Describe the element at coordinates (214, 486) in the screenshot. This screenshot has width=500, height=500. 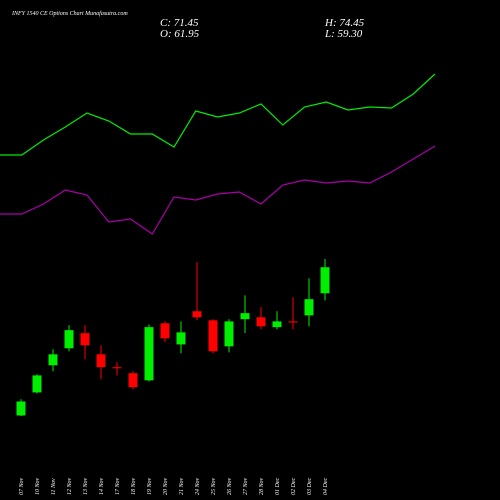
I see `x-tick-label: 25 Nov` at that location.